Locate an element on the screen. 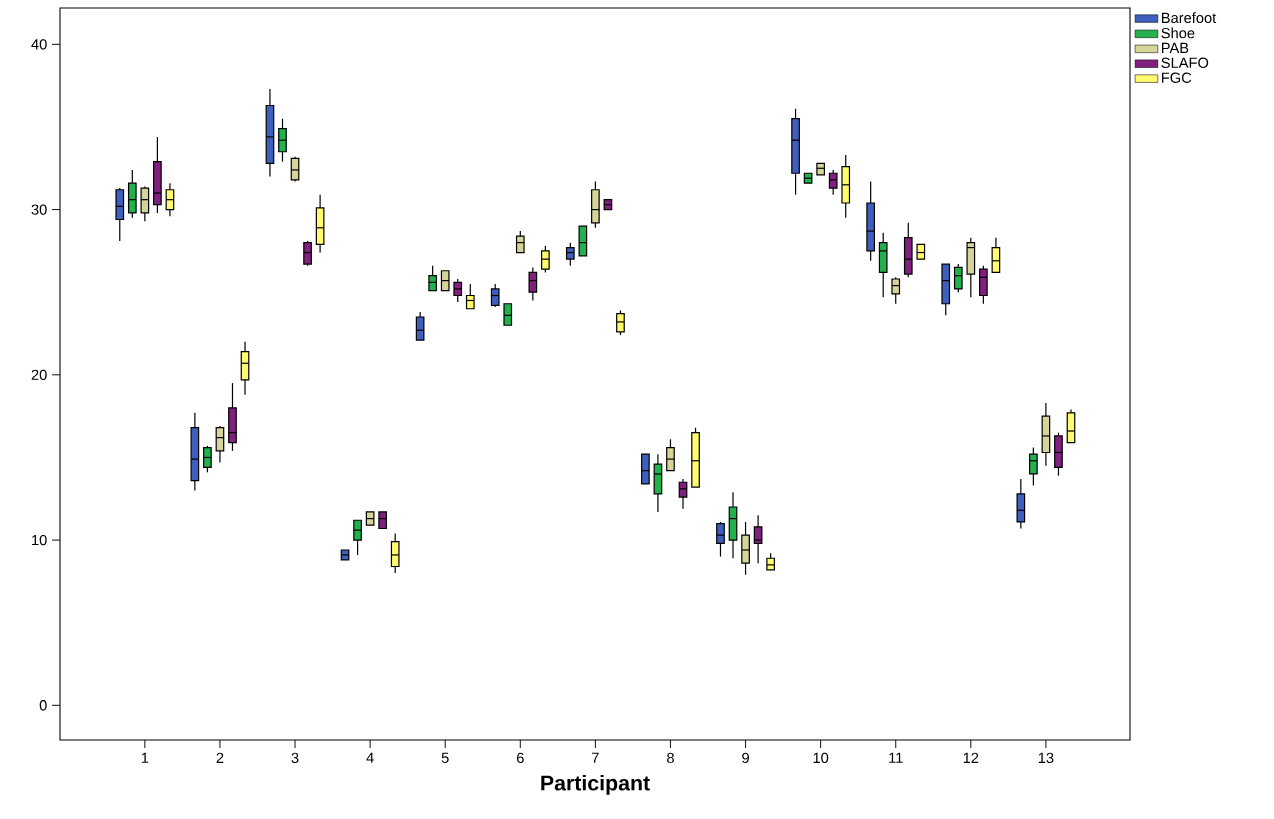  legend-label: Shoe is located at coordinates (1178, 33).